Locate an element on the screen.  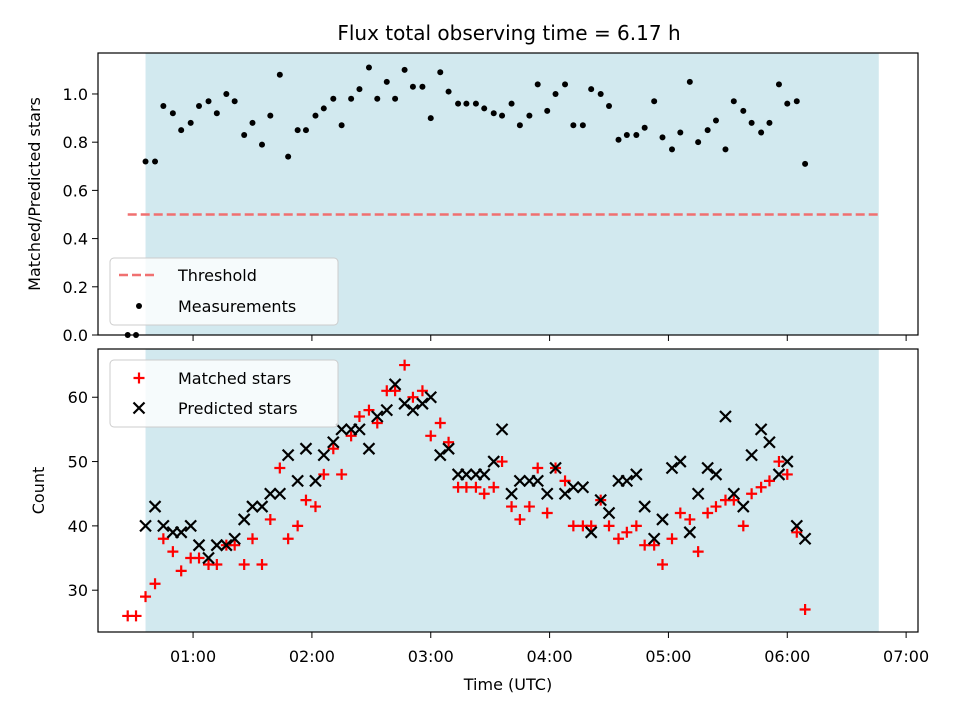
x-tick-label: 03:00 is located at coordinates (431, 656).